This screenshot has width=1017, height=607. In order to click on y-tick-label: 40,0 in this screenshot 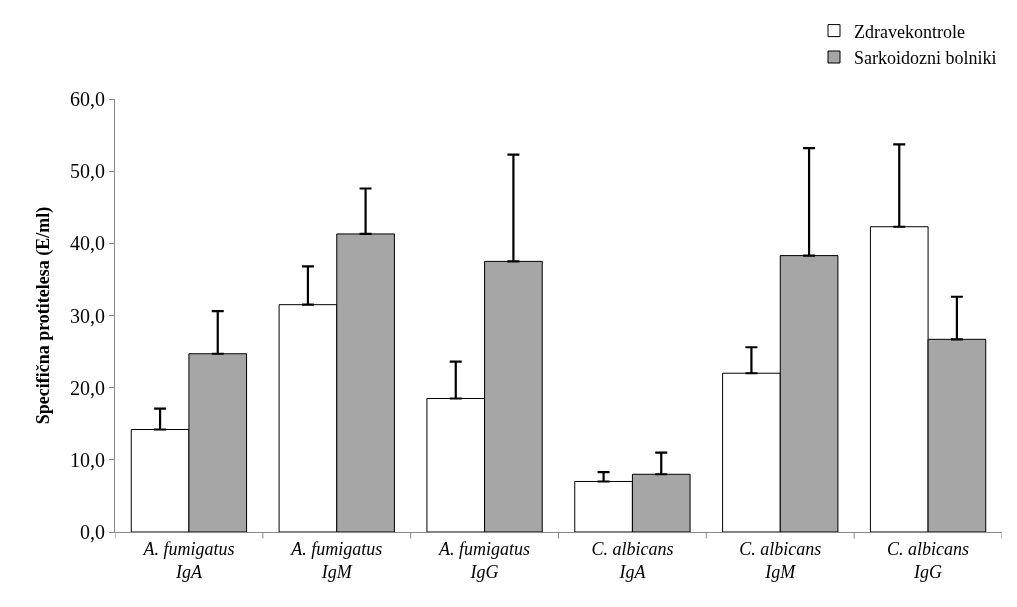, I will do `click(87, 243)`.